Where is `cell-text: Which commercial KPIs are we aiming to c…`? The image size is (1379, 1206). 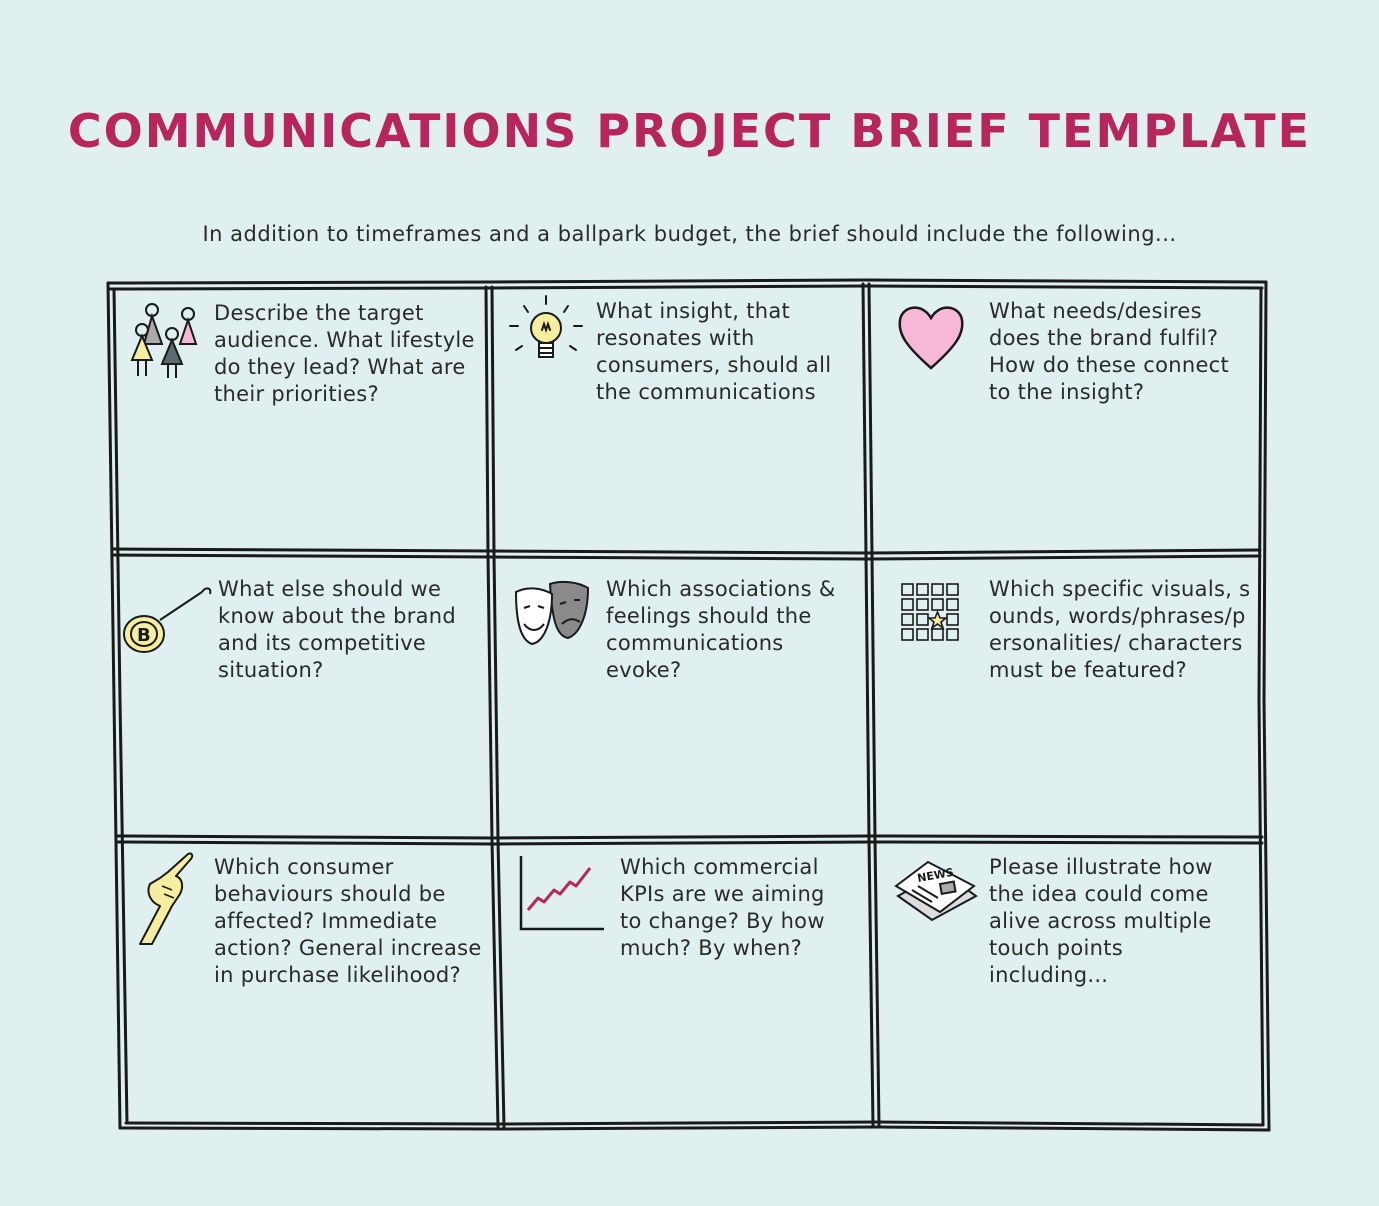 cell-text: Which commercial KPIs are we aiming to c… is located at coordinates (722, 907).